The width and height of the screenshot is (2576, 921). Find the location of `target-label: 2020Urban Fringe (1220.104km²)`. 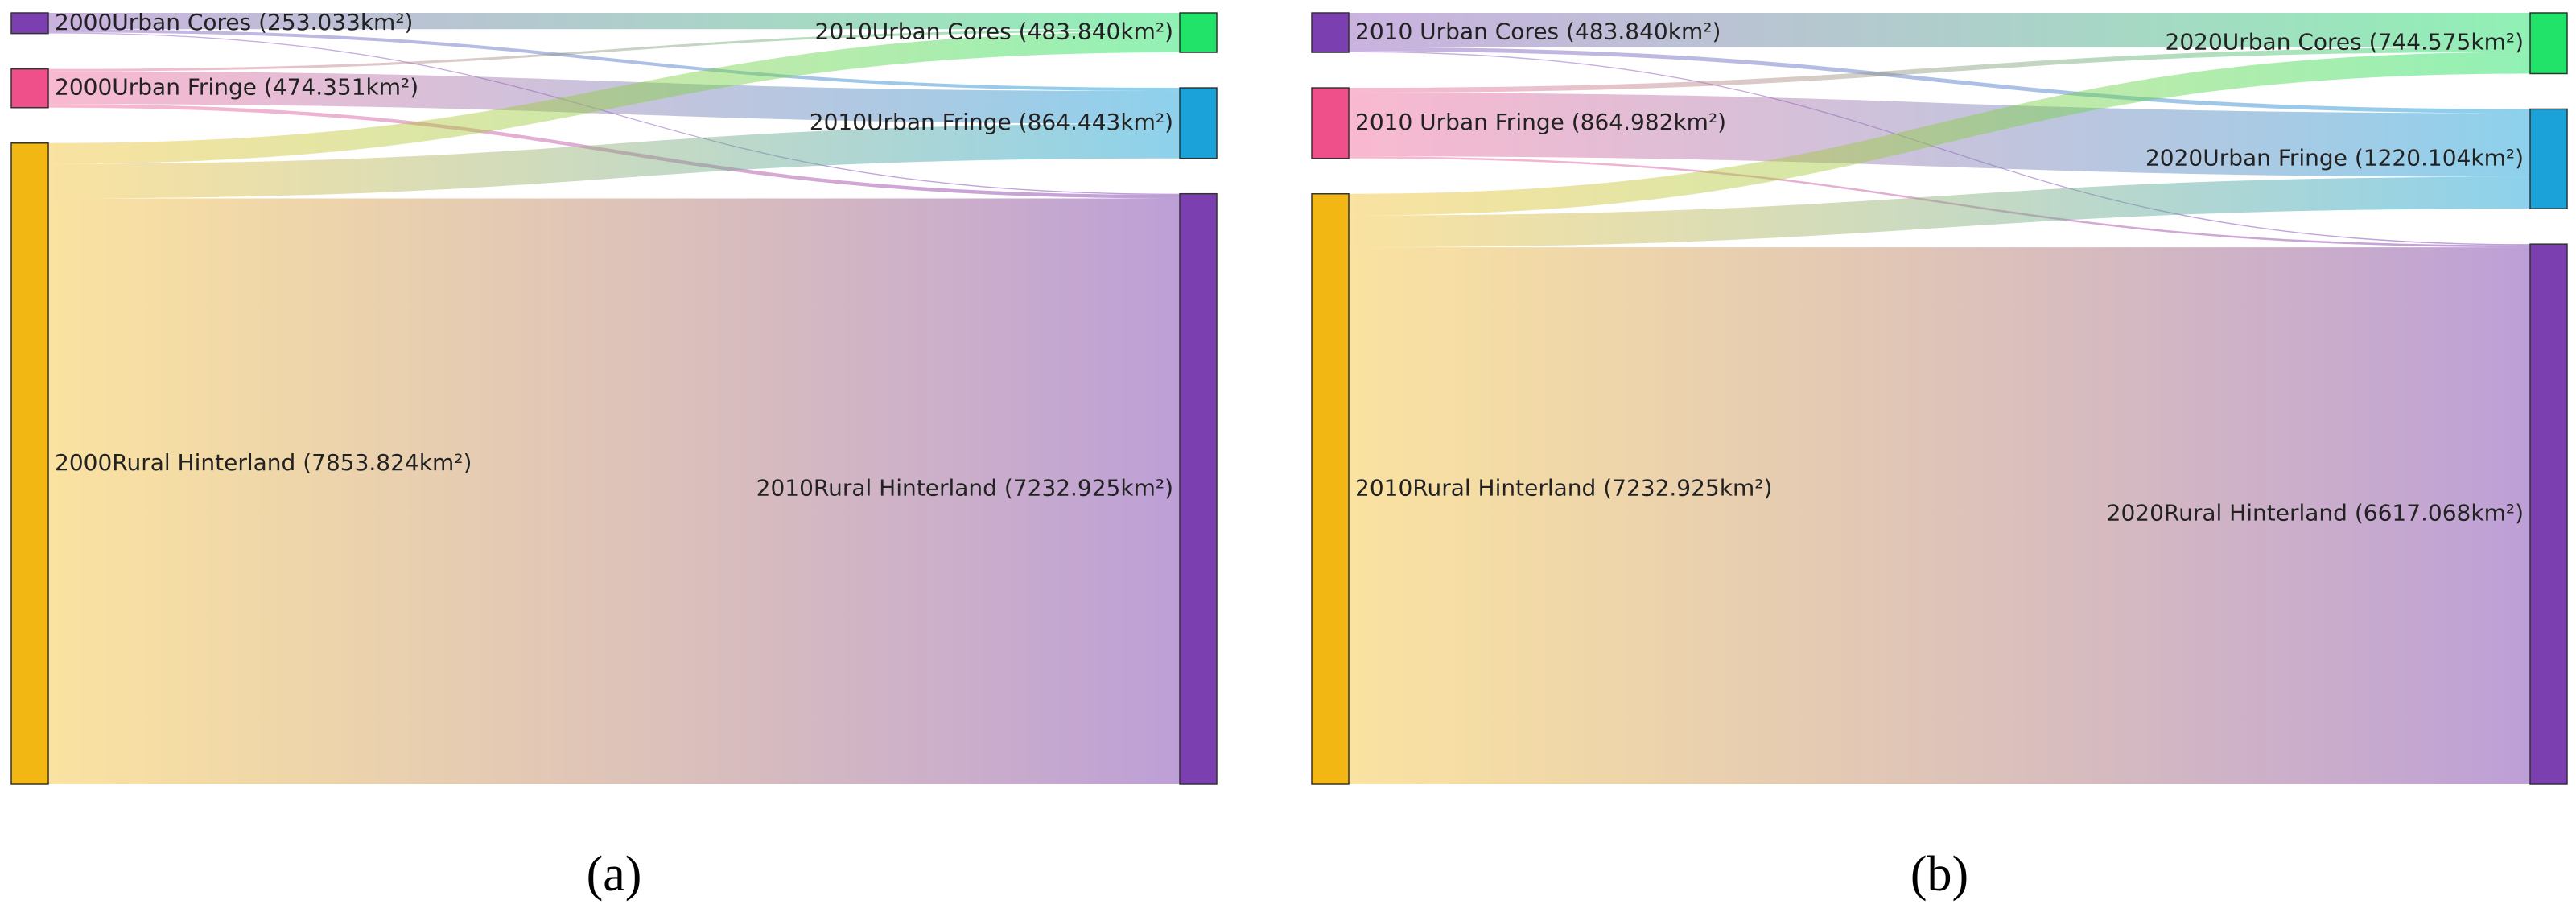

target-label: 2020Urban Fringe (1220.104km²) is located at coordinates (2334, 157).